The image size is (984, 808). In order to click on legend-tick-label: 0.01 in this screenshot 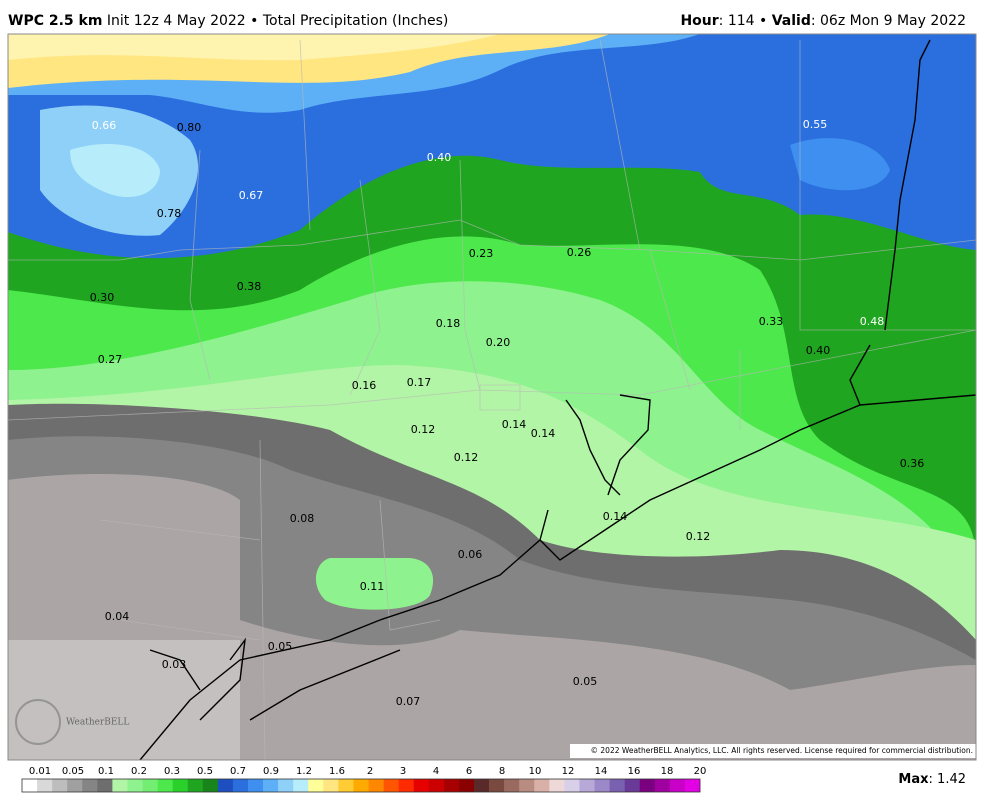, I will do `click(40, 771)`.